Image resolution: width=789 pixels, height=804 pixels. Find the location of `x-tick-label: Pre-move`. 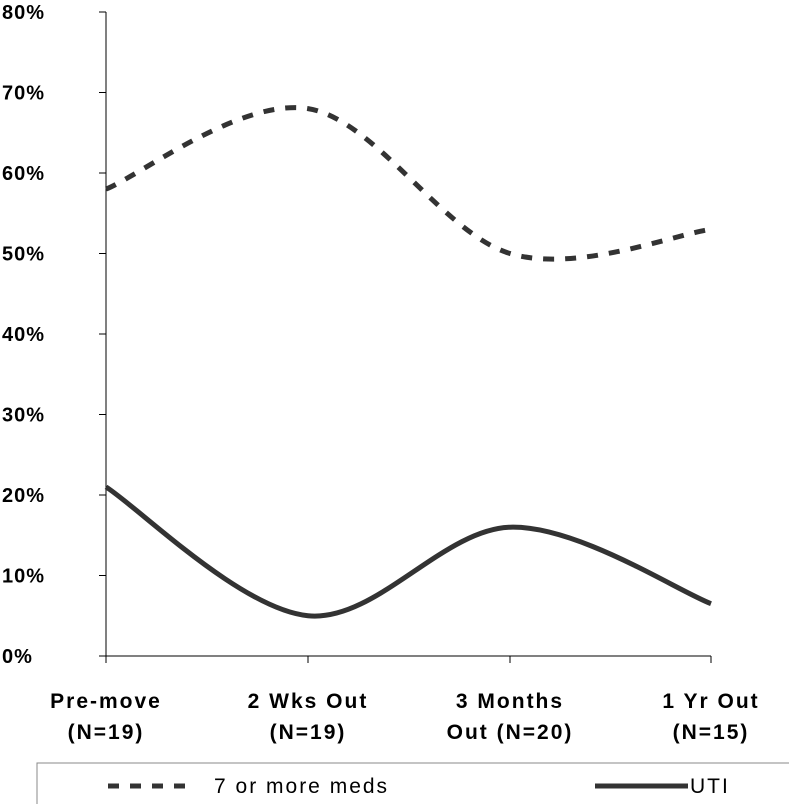

x-tick-label: Pre-move is located at coordinates (106, 701).